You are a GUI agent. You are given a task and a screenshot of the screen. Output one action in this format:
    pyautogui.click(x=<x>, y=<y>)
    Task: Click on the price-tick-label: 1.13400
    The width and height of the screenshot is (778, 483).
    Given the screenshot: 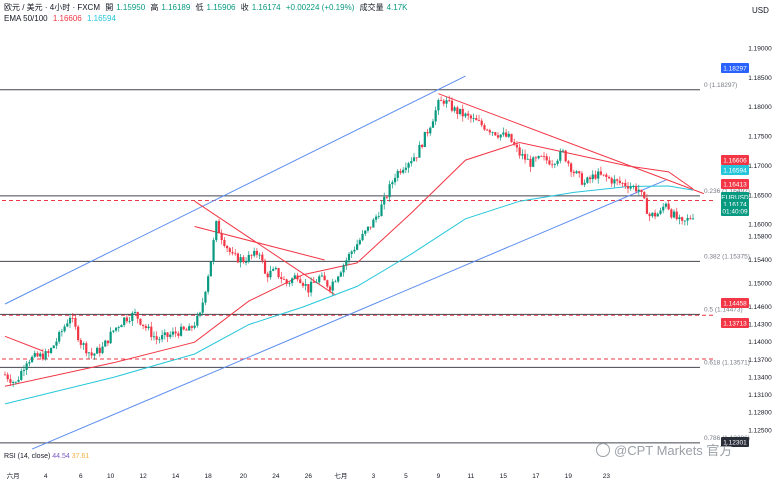 What is the action you would take?
    pyautogui.click(x=760, y=377)
    